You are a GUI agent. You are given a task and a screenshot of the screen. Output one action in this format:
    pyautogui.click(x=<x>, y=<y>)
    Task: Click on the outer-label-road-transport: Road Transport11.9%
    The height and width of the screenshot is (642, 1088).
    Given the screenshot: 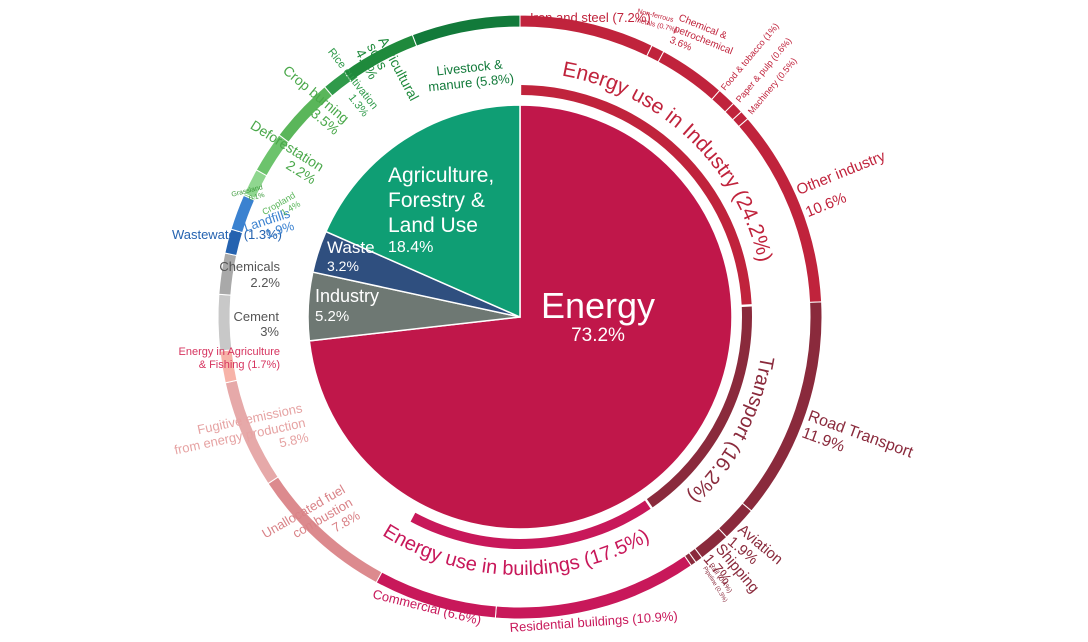 What is the action you would take?
    pyautogui.click(x=857, y=443)
    